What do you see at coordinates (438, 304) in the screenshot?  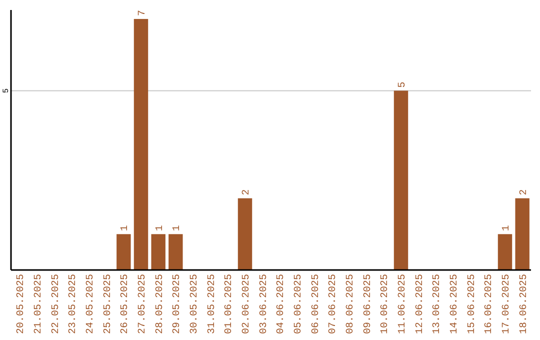 I see `x-tick-label: 13.06.2025` at bounding box center [438, 304].